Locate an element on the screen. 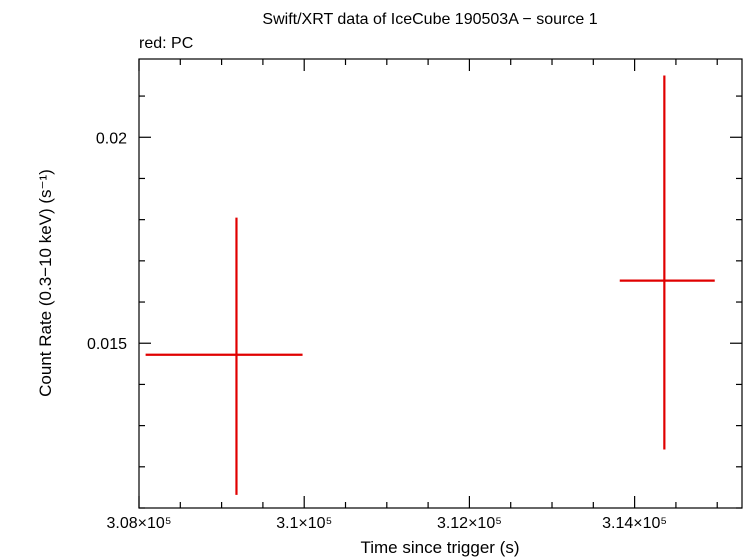 The height and width of the screenshot is (558, 746). x-axis-label: Time since trigger (s) is located at coordinates (439, 547).